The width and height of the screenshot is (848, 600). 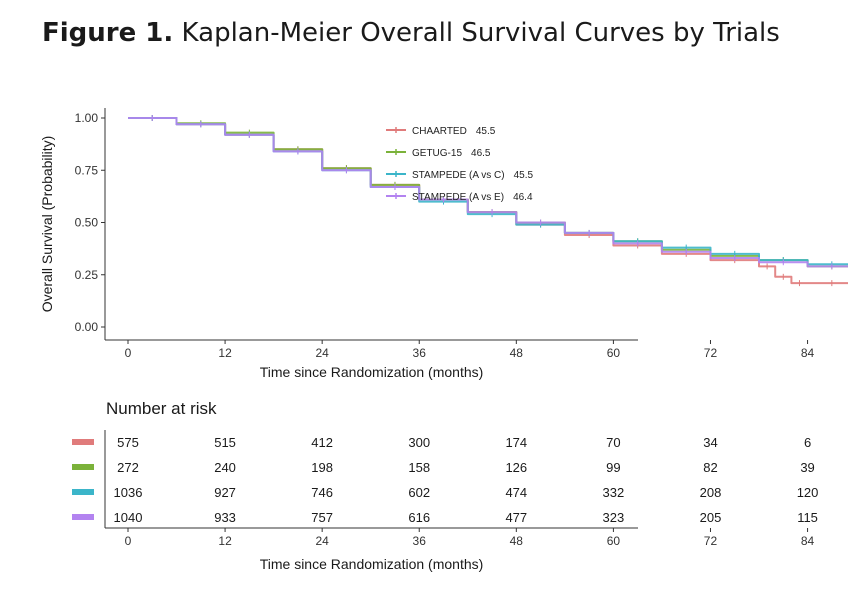 What do you see at coordinates (87, 327) in the screenshot?
I see `y-tick-label: 0.00` at bounding box center [87, 327].